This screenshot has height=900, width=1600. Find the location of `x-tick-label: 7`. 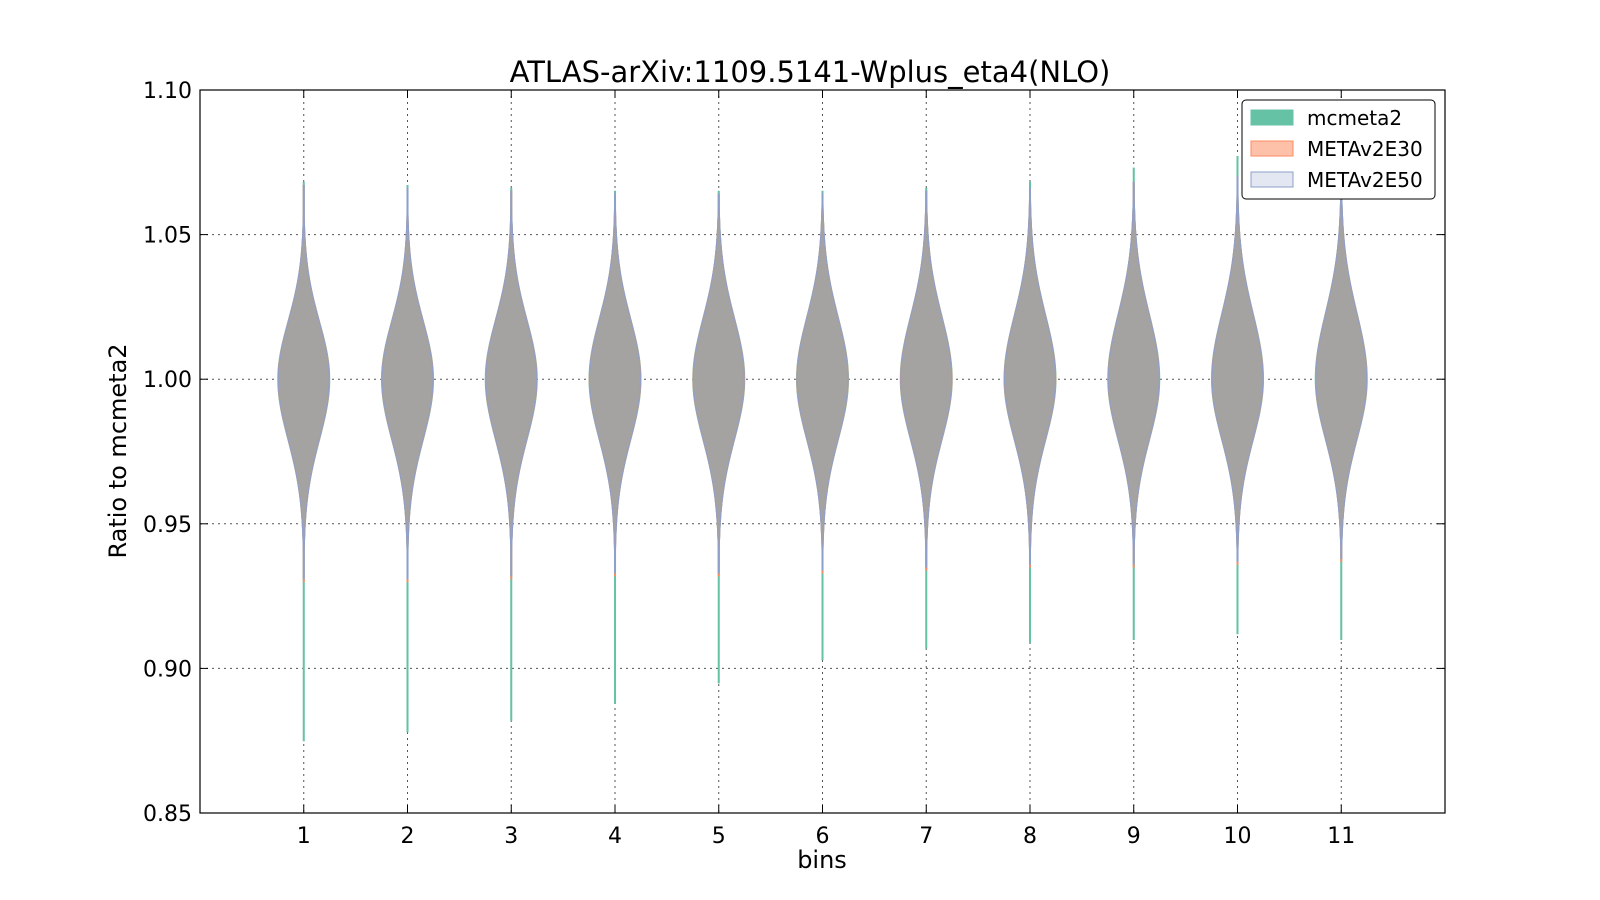

x-tick-label: 7 is located at coordinates (926, 836).